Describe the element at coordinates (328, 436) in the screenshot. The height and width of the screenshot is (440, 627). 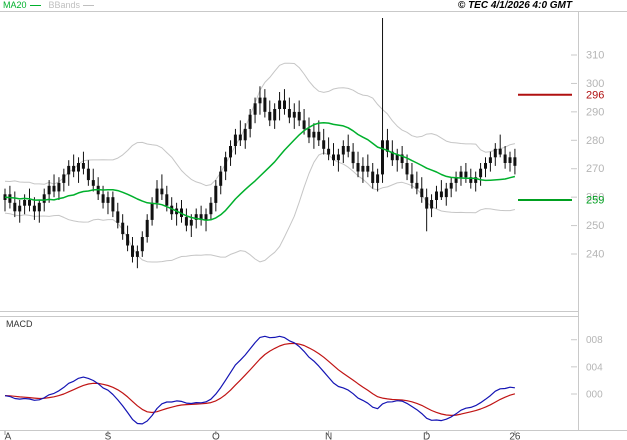
I see `x-axis-label: N` at that location.